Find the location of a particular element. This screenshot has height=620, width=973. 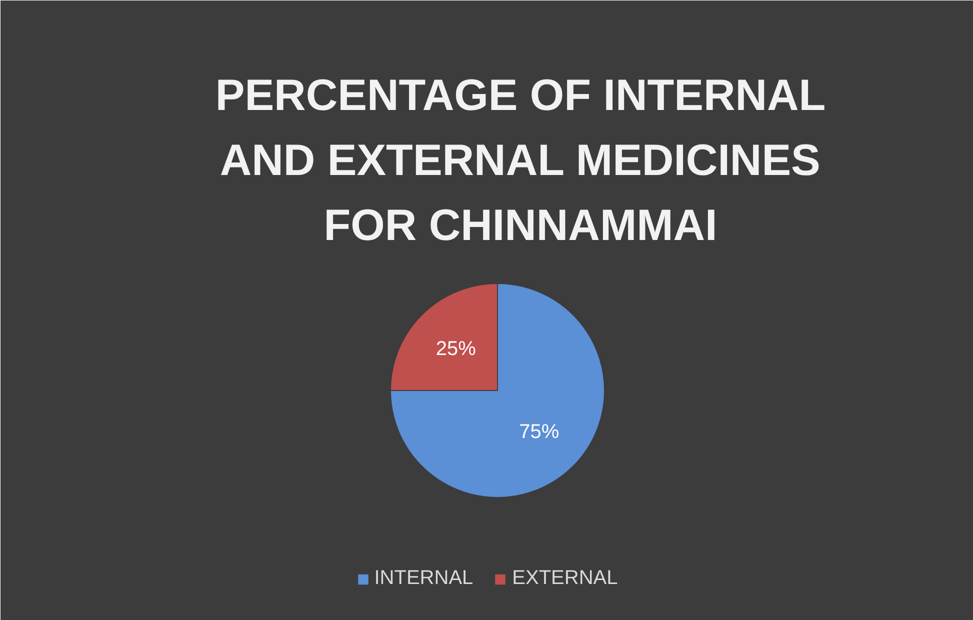

data-label: 75% is located at coordinates (539, 432).